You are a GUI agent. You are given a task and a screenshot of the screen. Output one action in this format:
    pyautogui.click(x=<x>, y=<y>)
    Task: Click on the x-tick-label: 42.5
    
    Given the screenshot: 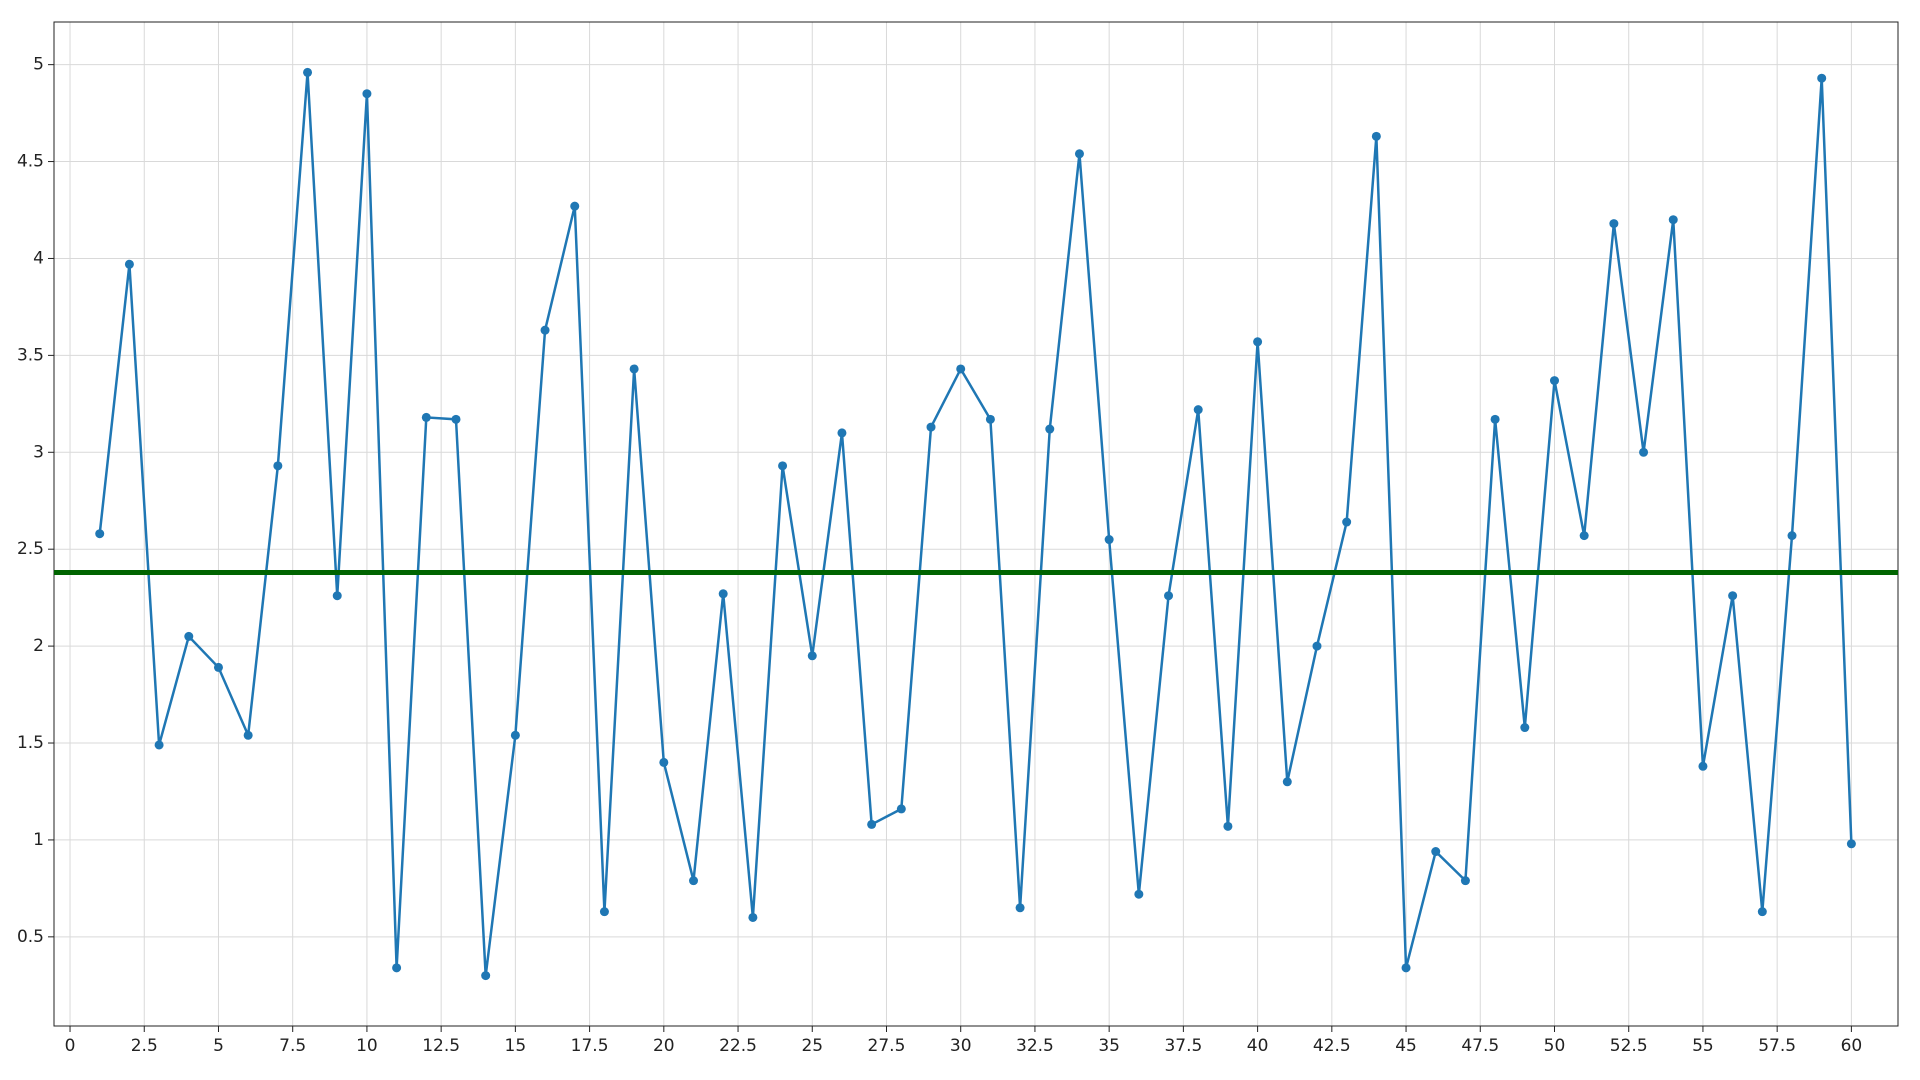 What is the action you would take?
    pyautogui.click(x=1332, y=1046)
    